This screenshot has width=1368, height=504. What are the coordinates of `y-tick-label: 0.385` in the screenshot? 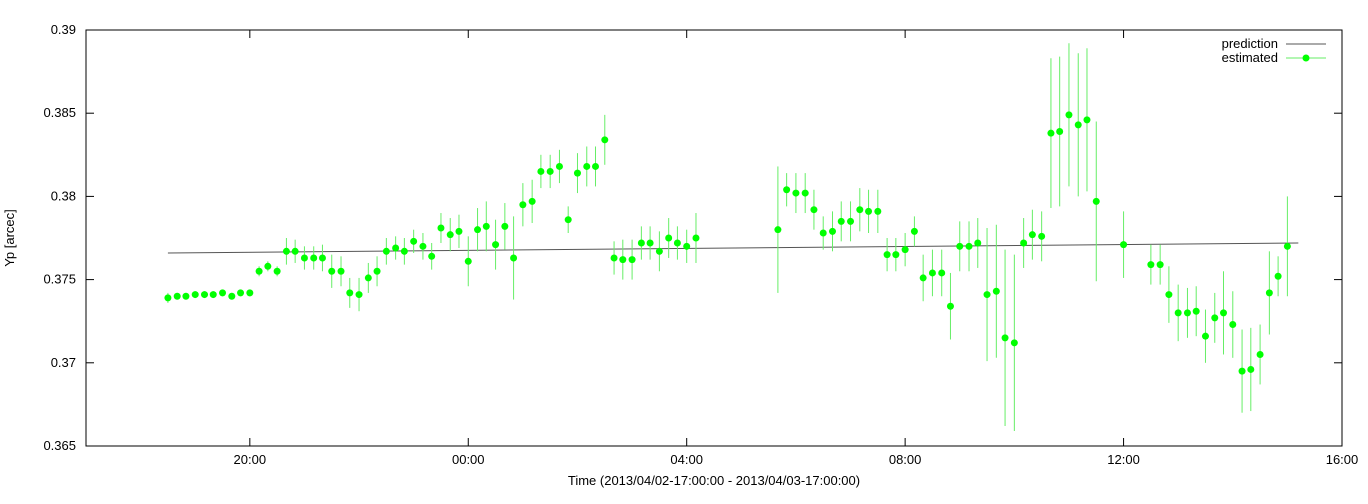 It's located at (59, 112).